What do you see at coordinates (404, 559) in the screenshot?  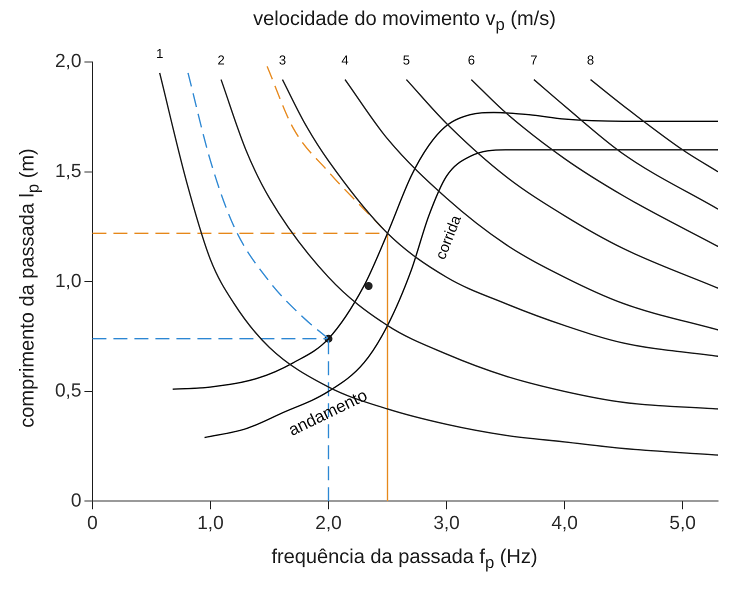 I see `x-axis-title: frequência da passada f$_{p}$ (Hz)` at bounding box center [404, 559].